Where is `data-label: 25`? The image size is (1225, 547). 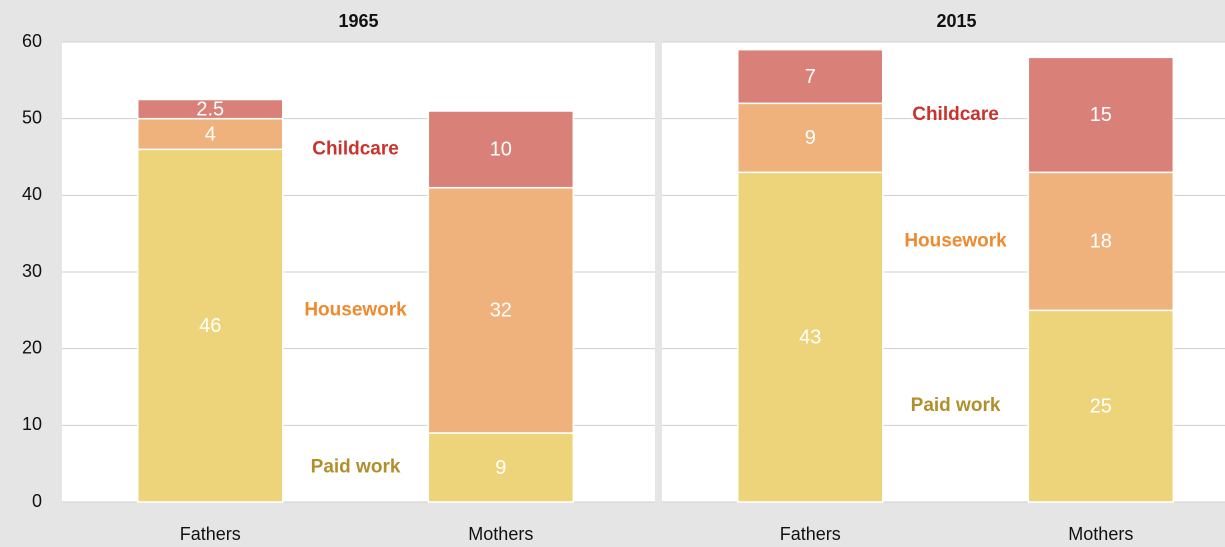 data-label: 25 is located at coordinates (1101, 406).